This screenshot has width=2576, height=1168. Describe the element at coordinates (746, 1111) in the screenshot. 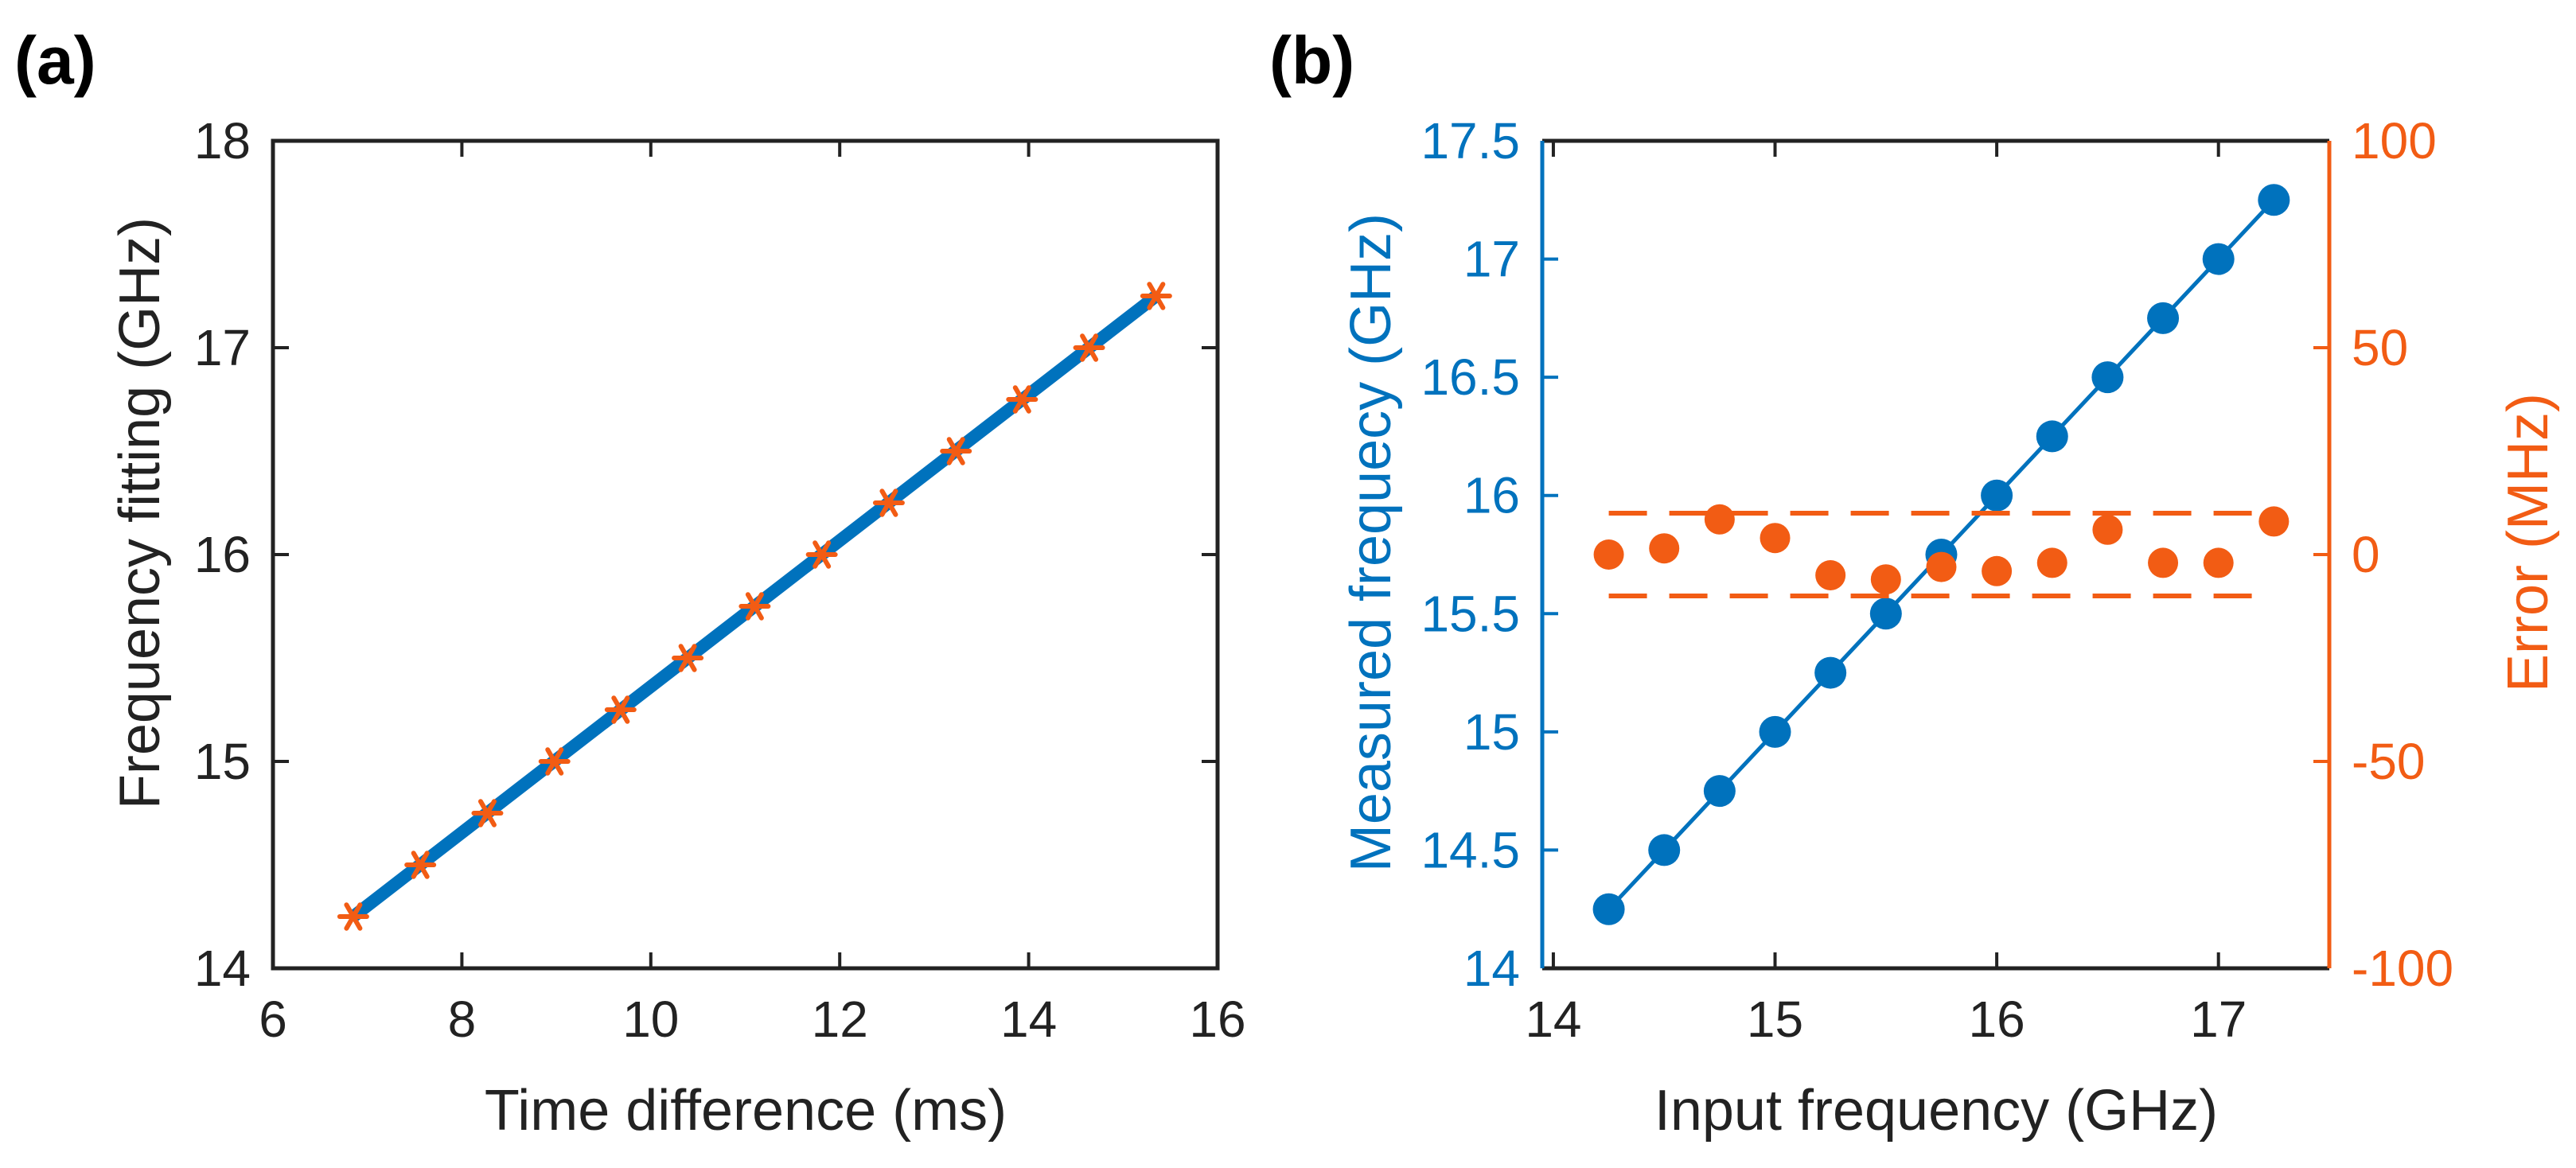

I see `a-x-axis-label: Time difference (ms)` at that location.